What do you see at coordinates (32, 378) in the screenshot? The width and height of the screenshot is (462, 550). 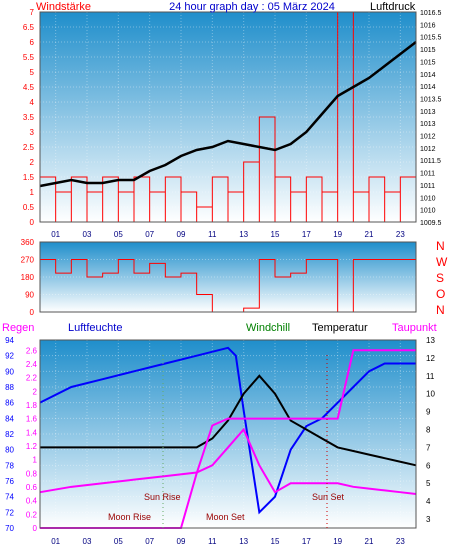 I see `rain-tick-label: 2.2` at bounding box center [32, 378].